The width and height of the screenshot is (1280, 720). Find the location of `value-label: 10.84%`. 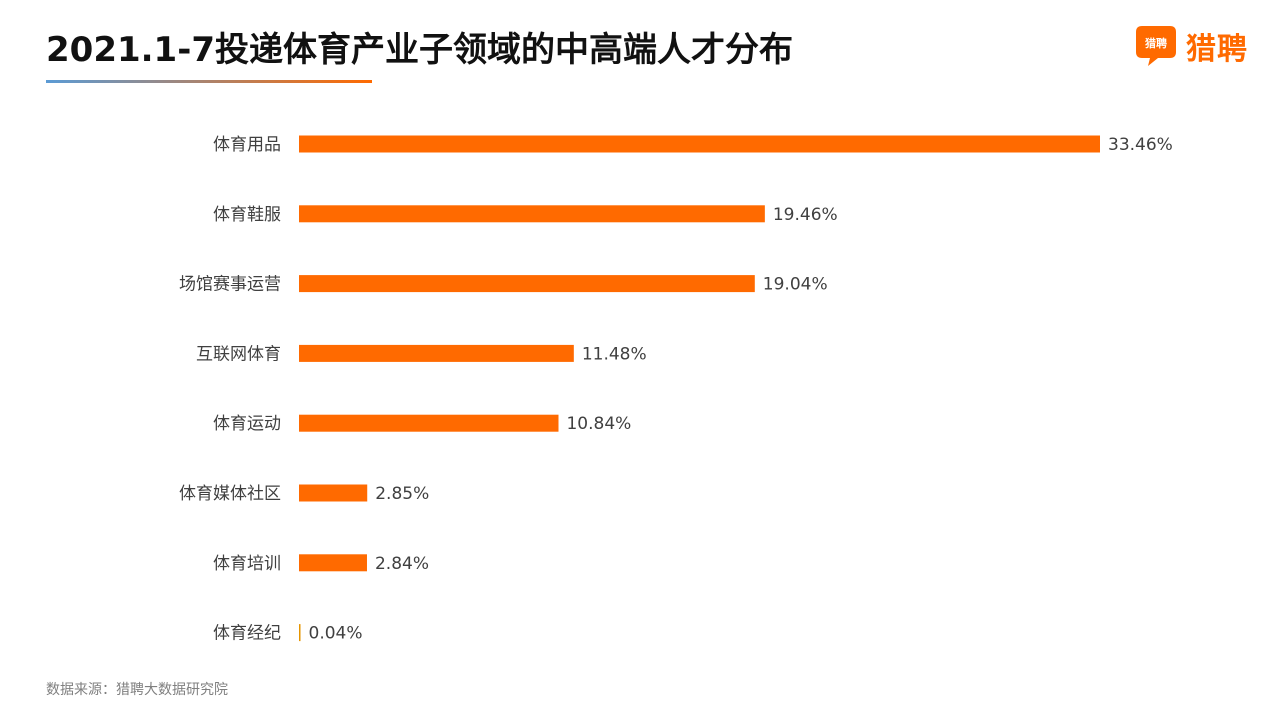

value-label: 10.84% is located at coordinates (598, 424).